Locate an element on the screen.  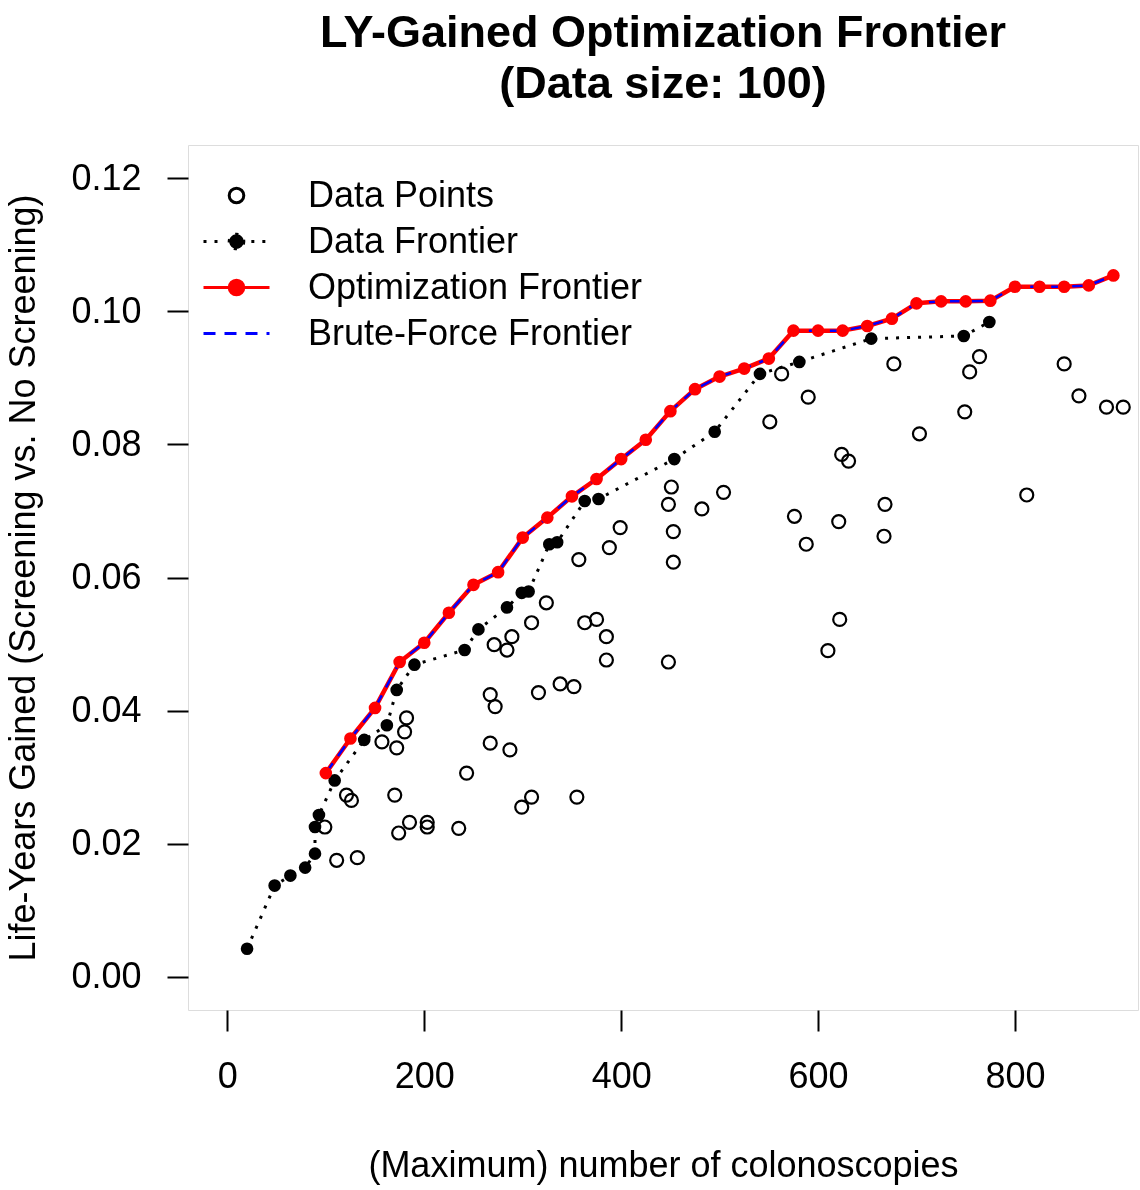
y-tick-label: 0.08 is located at coordinates (106, 443).